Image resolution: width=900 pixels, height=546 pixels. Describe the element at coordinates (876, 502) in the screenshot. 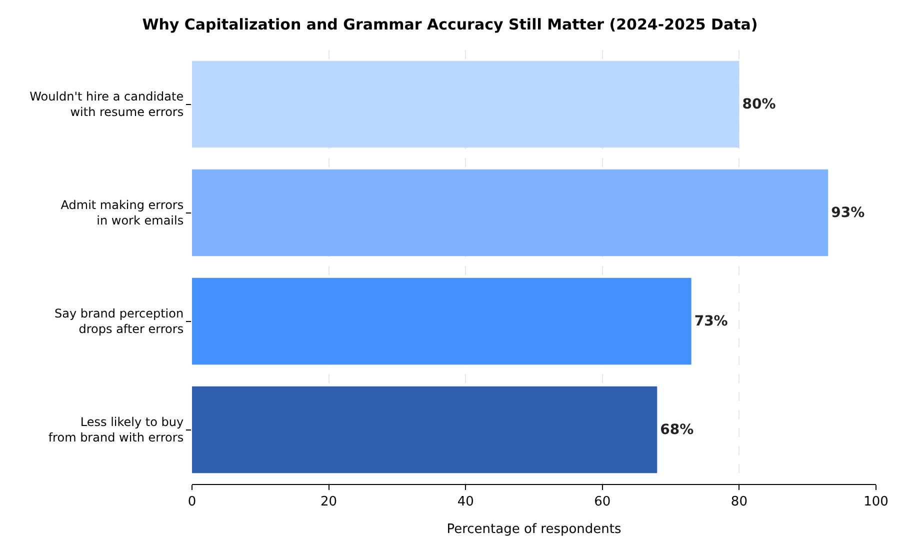

I see `x-tick-label: 100` at that location.